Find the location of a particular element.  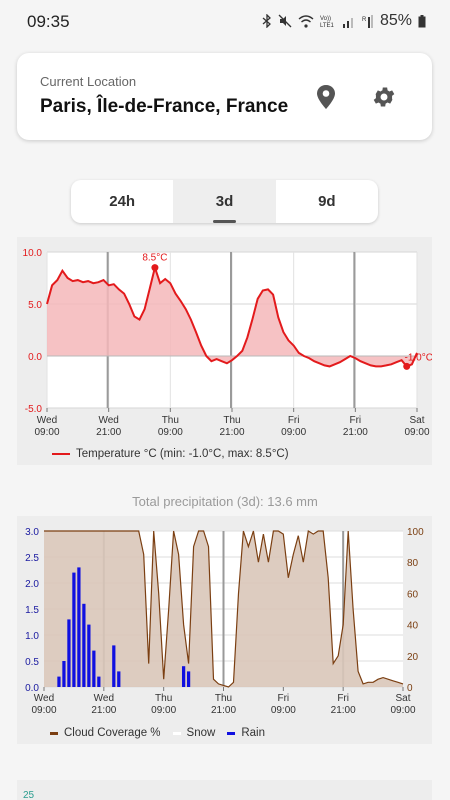

legend-rain-label: Rain is located at coordinates (253, 733).